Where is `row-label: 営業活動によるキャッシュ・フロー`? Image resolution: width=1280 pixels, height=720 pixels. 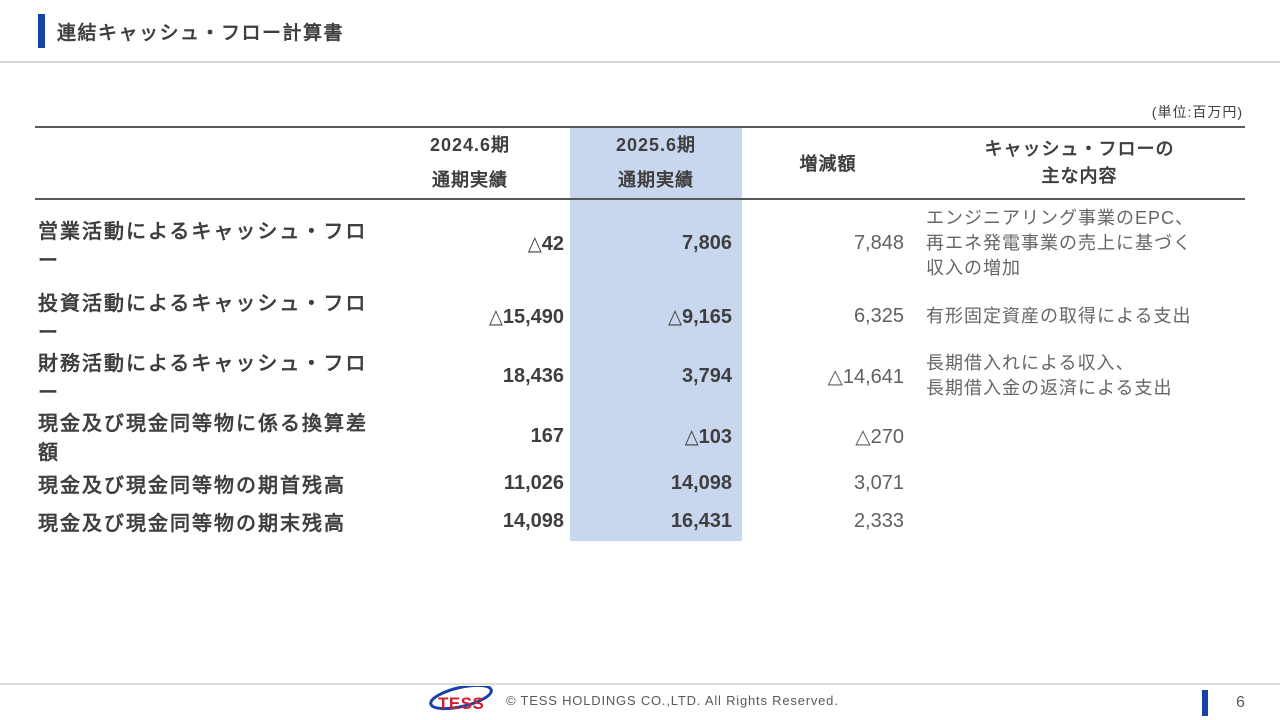
row-label: 営業活動によるキャッシュ・フロー is located at coordinates (203, 246).